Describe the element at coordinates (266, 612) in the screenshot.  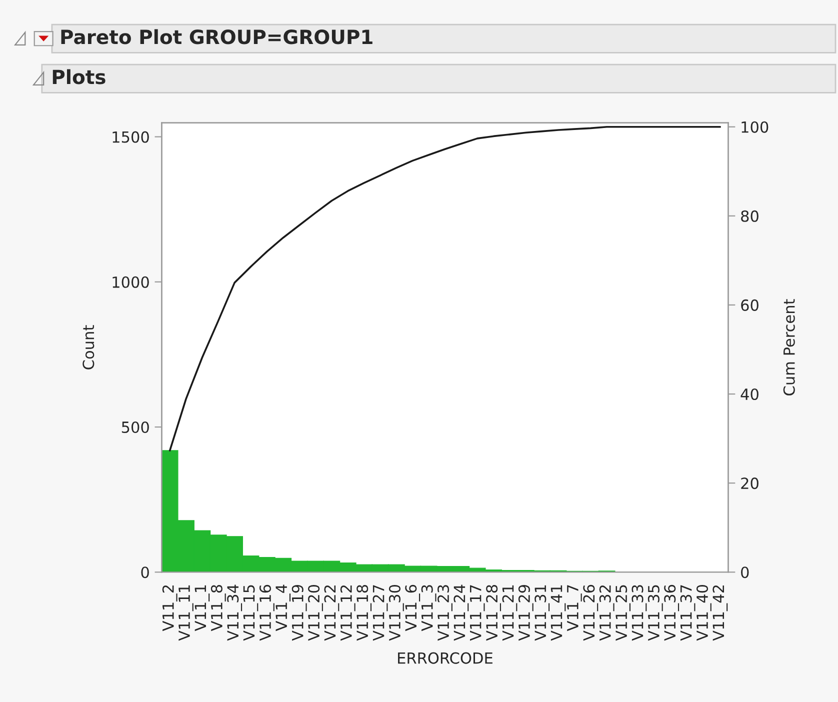
I see `x-tick-label: V11_16` at that location.